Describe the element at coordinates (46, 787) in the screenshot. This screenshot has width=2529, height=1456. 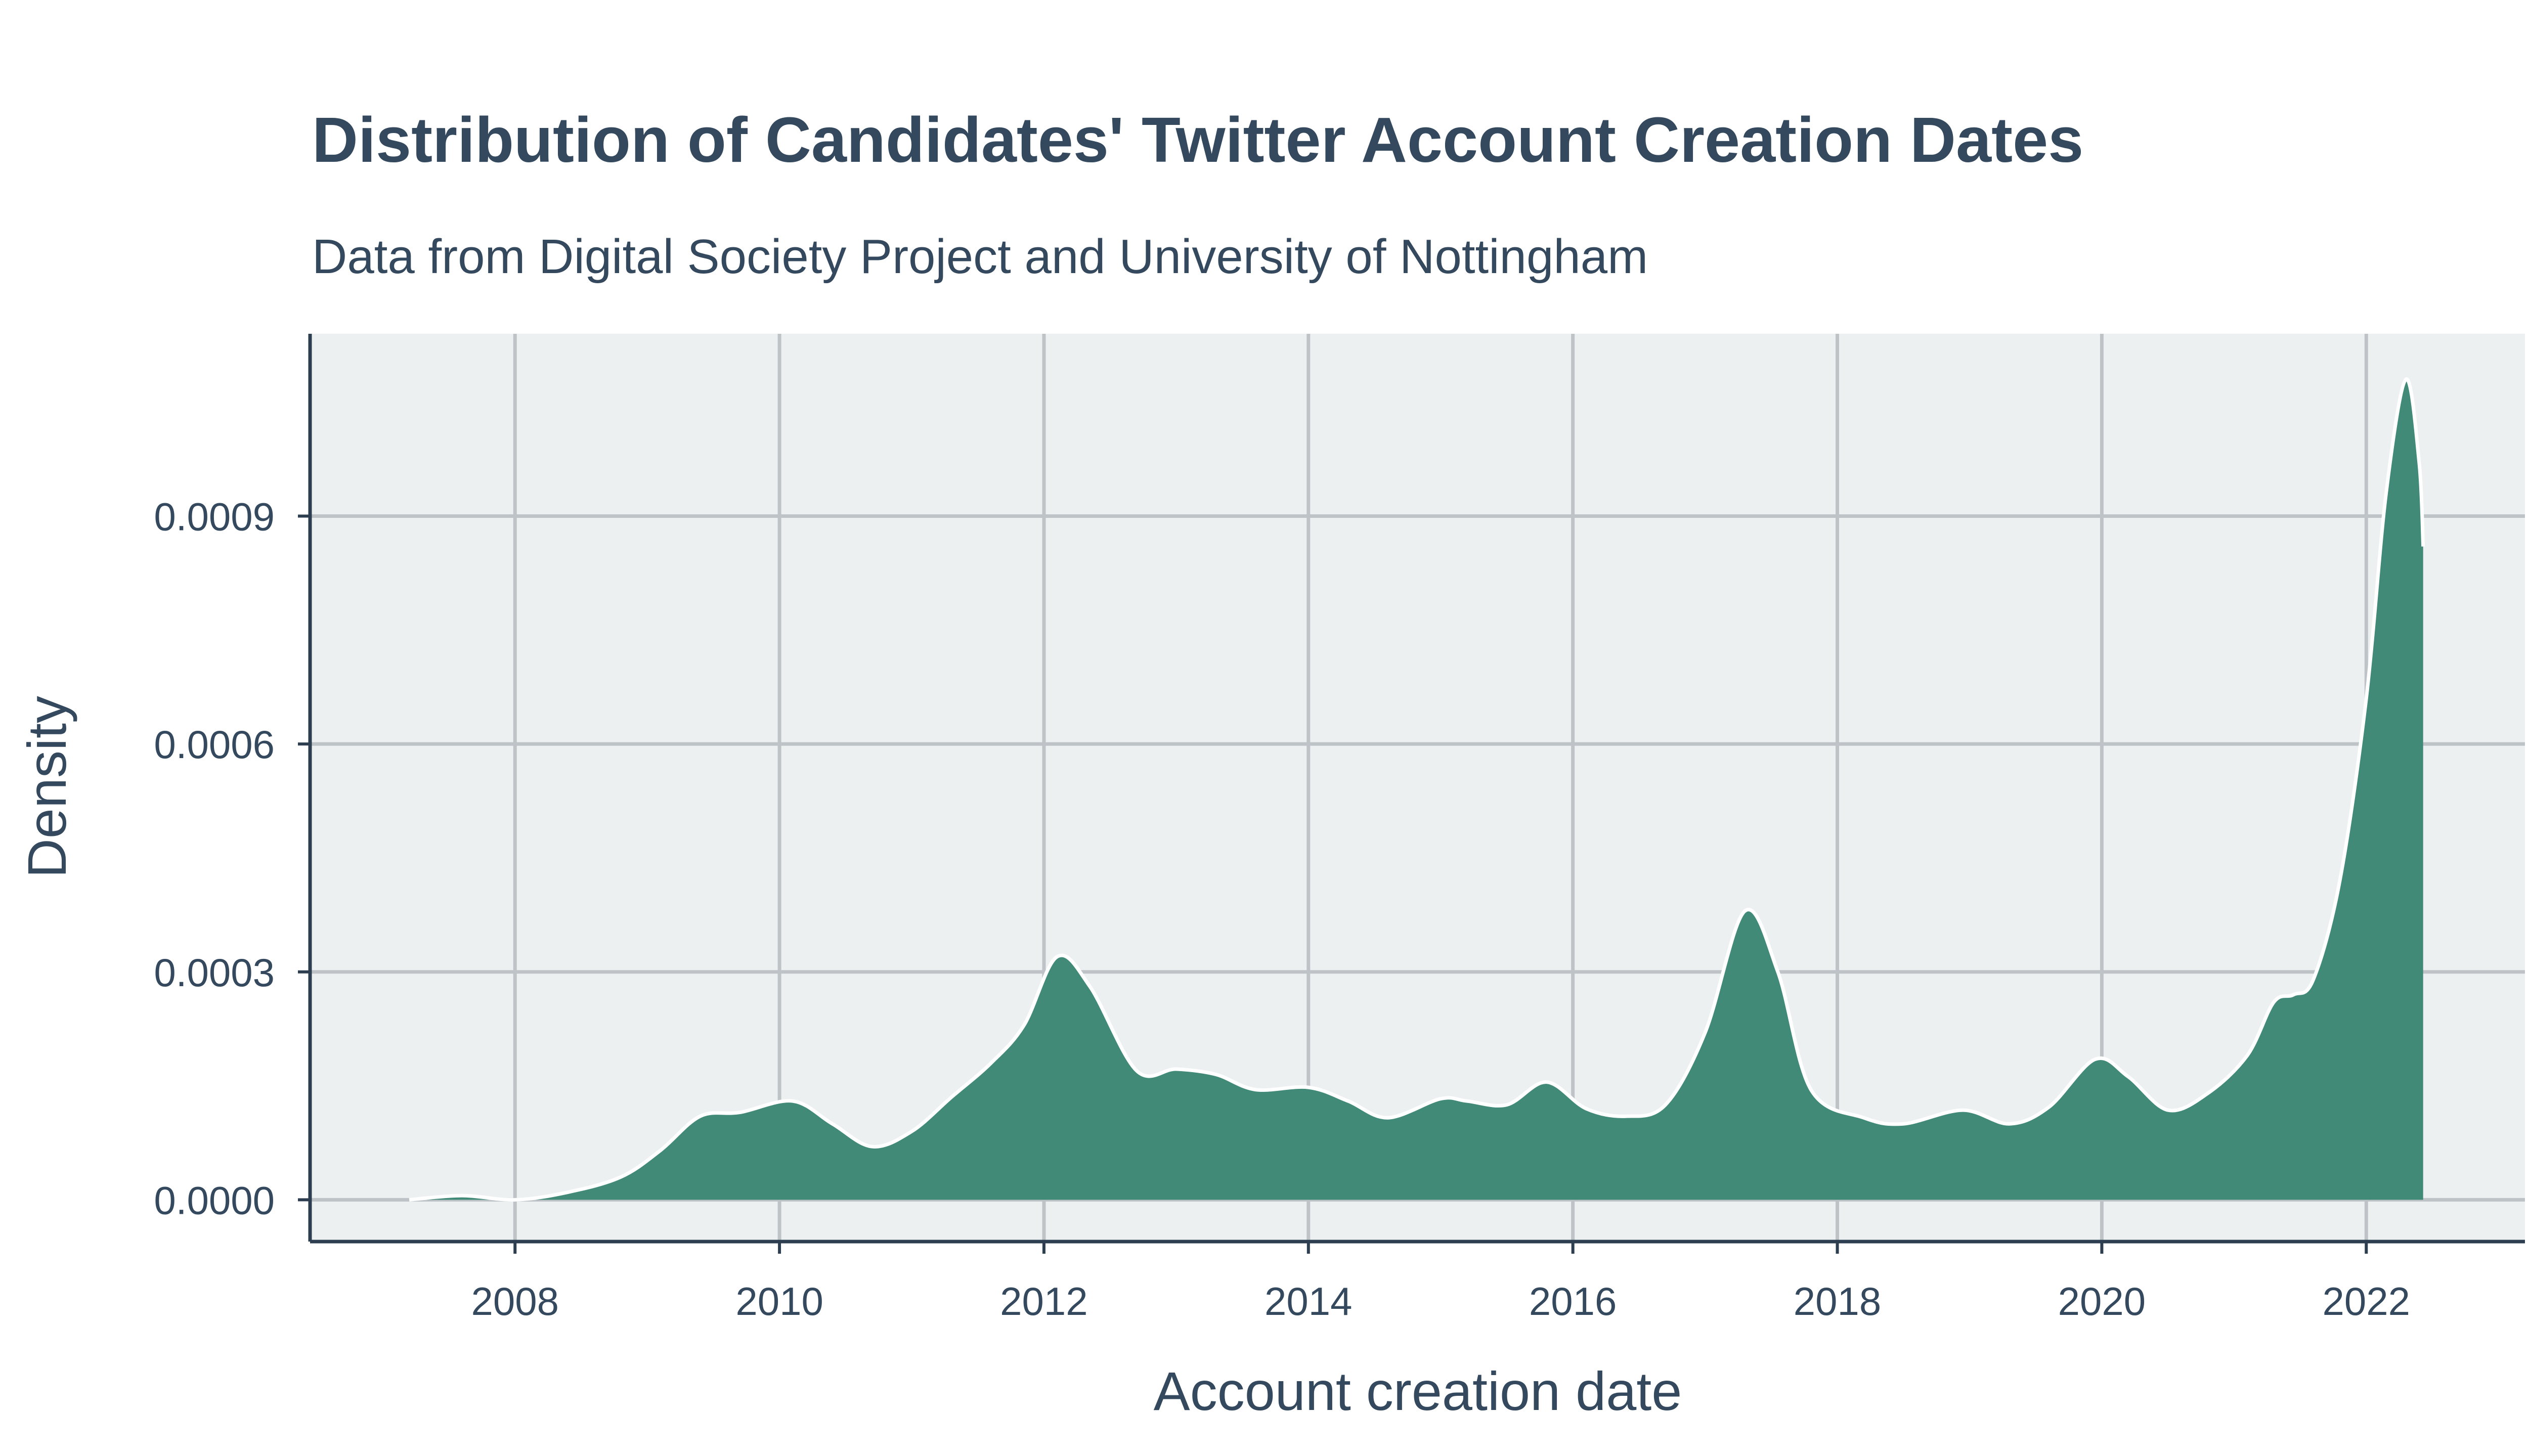
I see `y-axis-title: Density` at that location.